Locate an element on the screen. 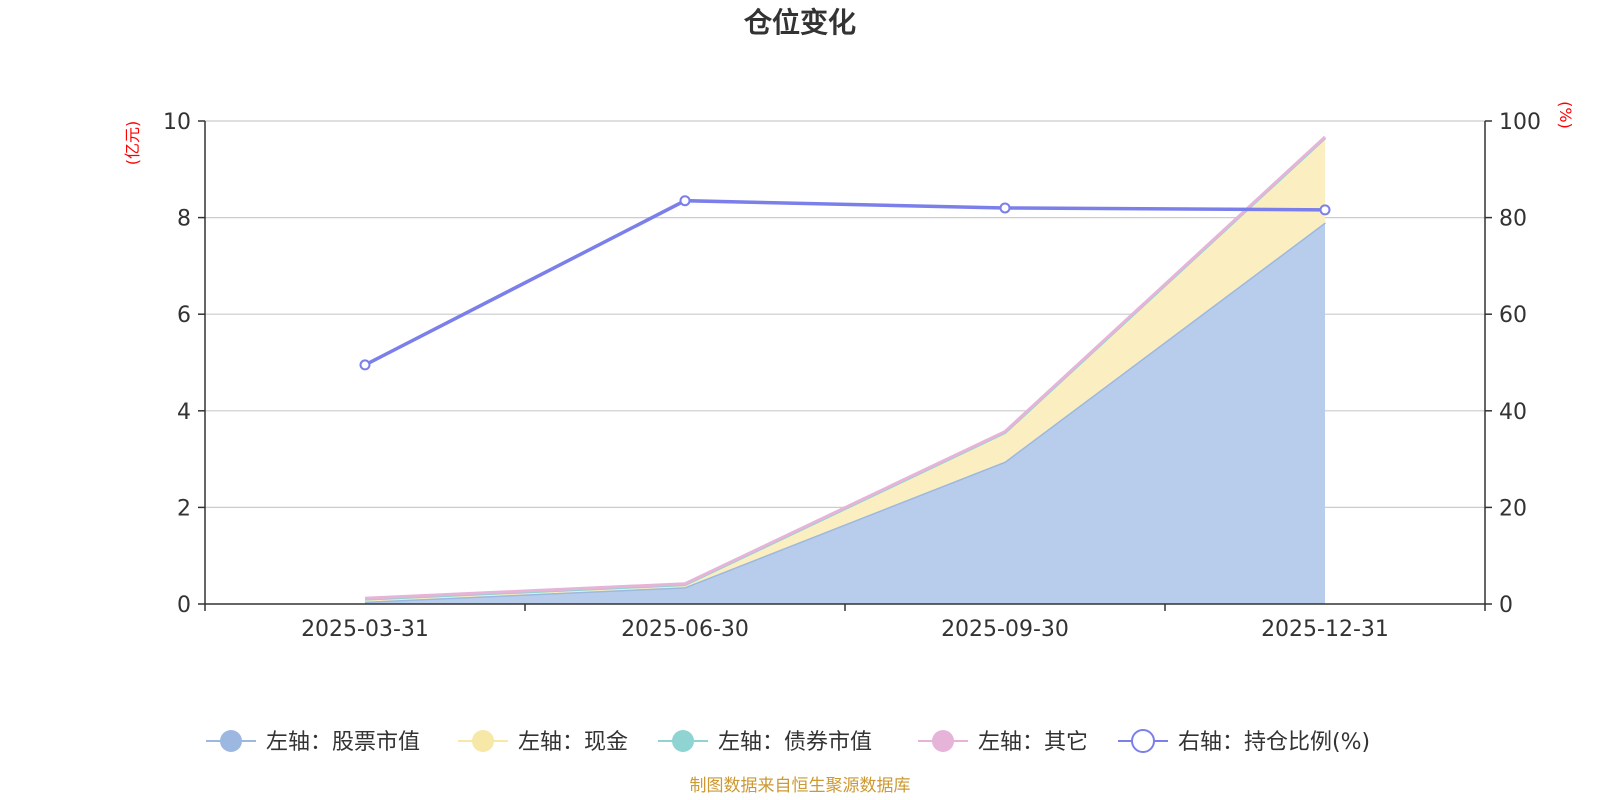 This screenshot has width=1600, height=800. left-tick-label: 6 is located at coordinates (184, 315).